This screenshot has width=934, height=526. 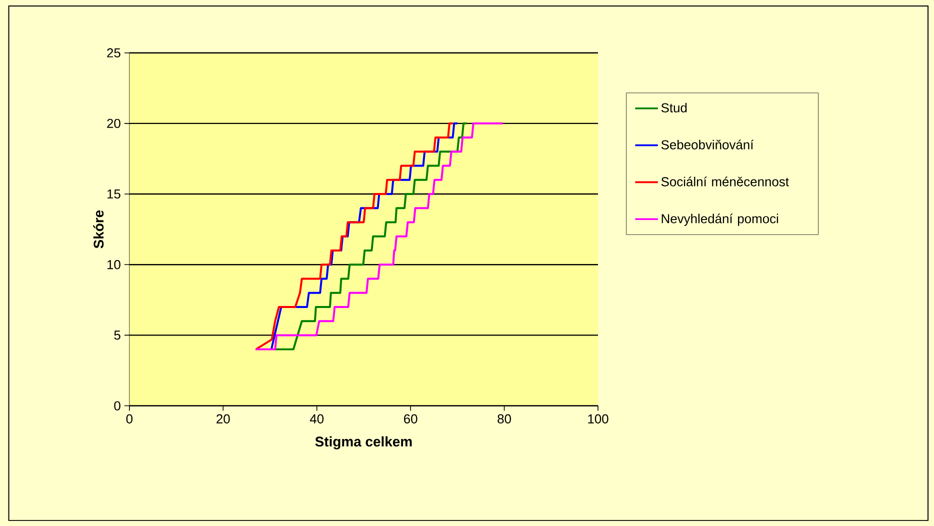 I want to click on line-series, so click(x=379, y=236).